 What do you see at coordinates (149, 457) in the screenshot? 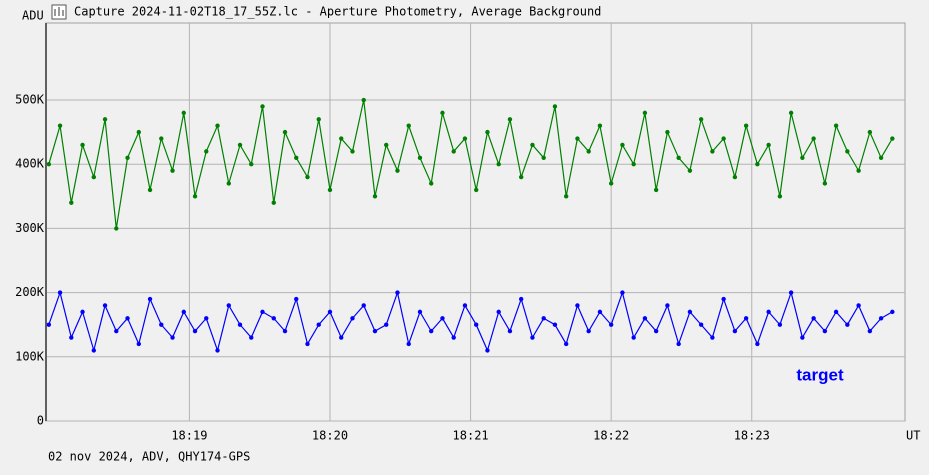
I see `caption: 02 nov 2024, ADV, QHY174-GPS` at bounding box center [149, 457].